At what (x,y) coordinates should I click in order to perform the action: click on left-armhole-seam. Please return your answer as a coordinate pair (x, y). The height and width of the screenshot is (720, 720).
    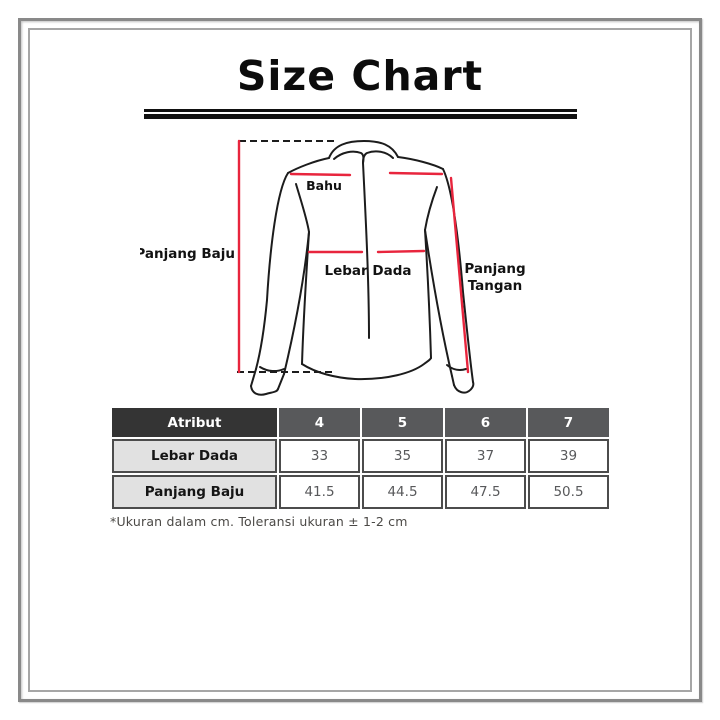
    Looking at the image, I should click on (302, 208).